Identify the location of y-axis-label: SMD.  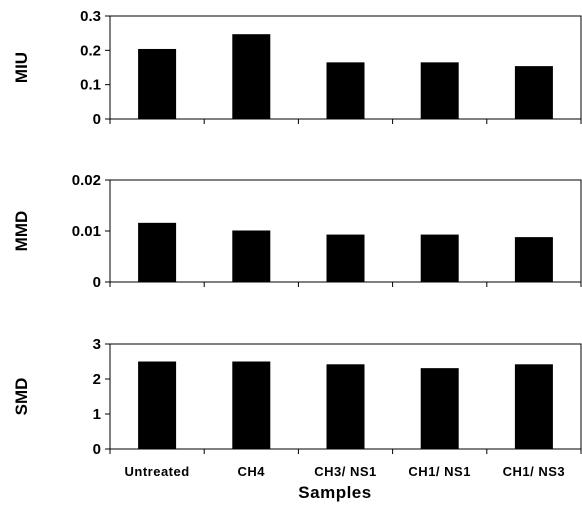
(21, 397).